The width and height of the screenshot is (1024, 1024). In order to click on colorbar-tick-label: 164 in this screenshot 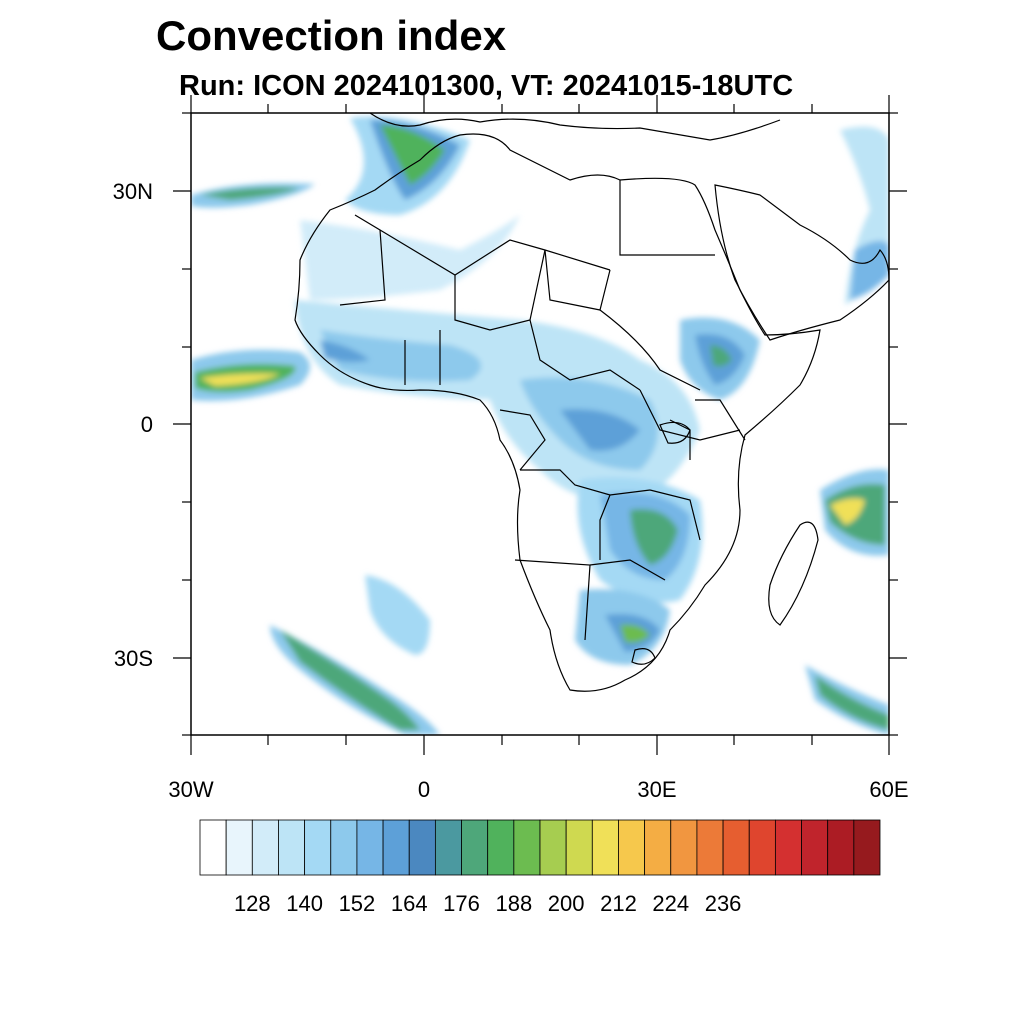, I will do `click(409, 903)`.